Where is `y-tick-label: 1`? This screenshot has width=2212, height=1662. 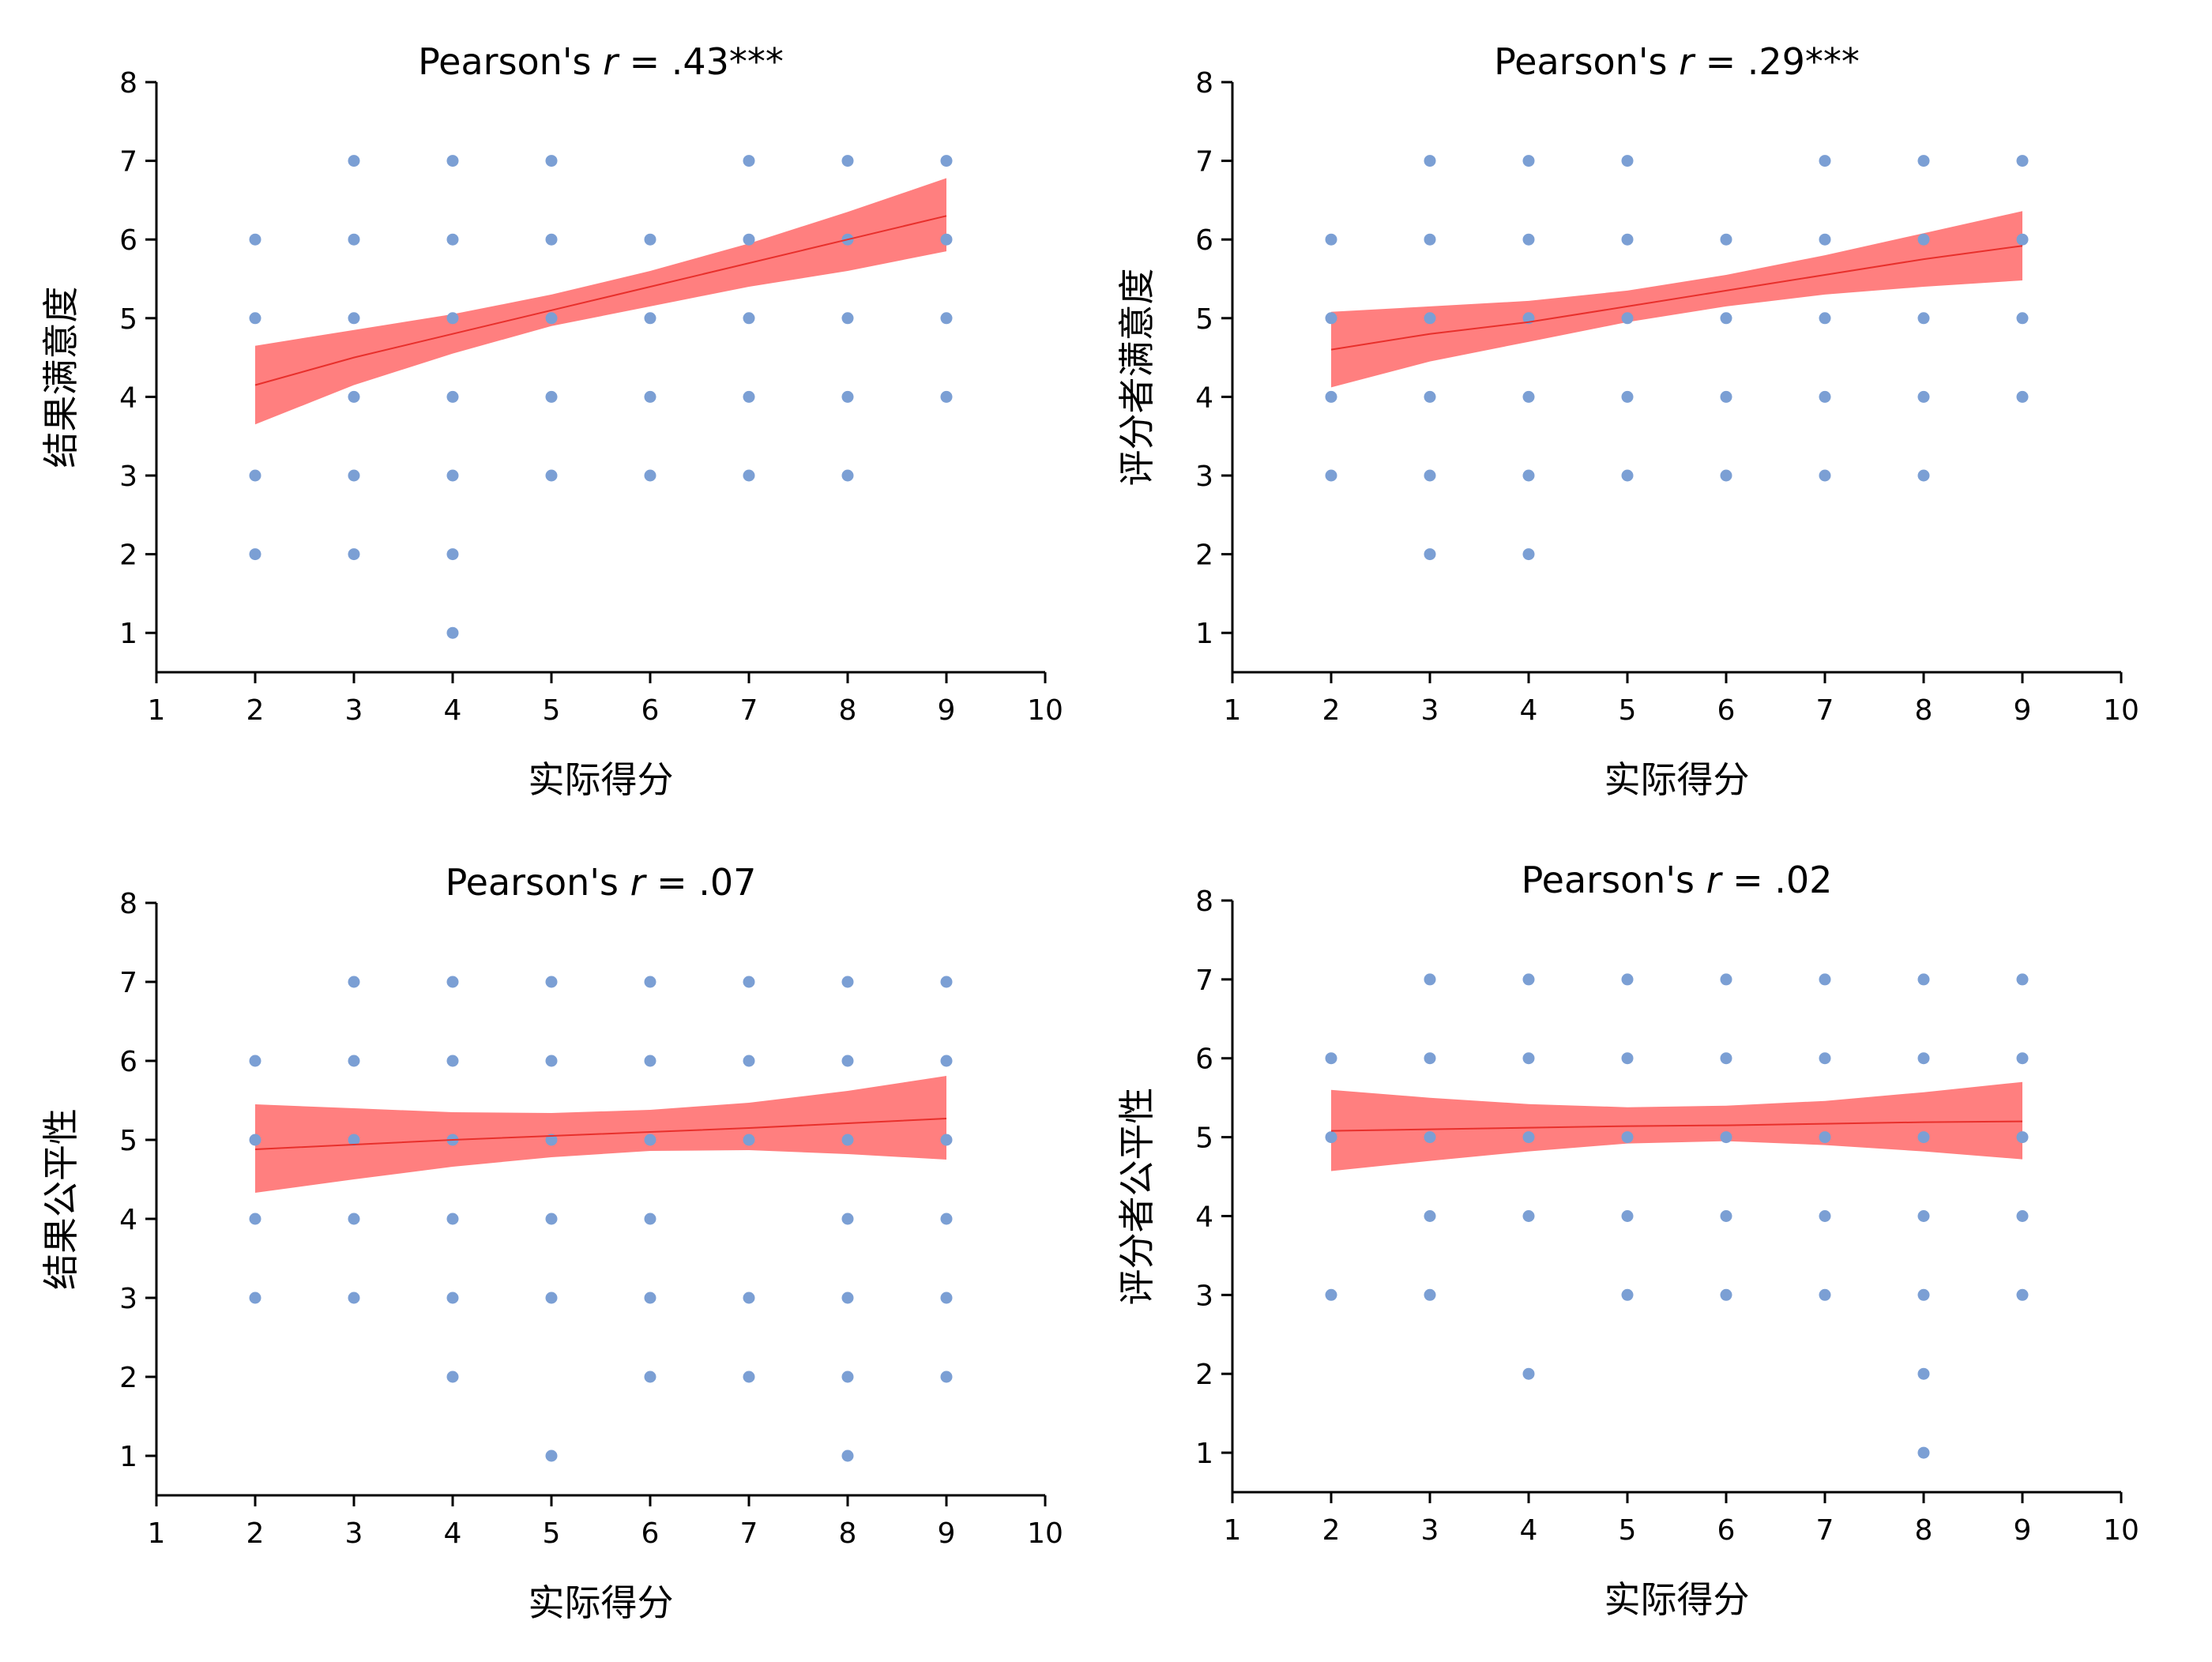
y-tick-label: 1 is located at coordinates (128, 1457).